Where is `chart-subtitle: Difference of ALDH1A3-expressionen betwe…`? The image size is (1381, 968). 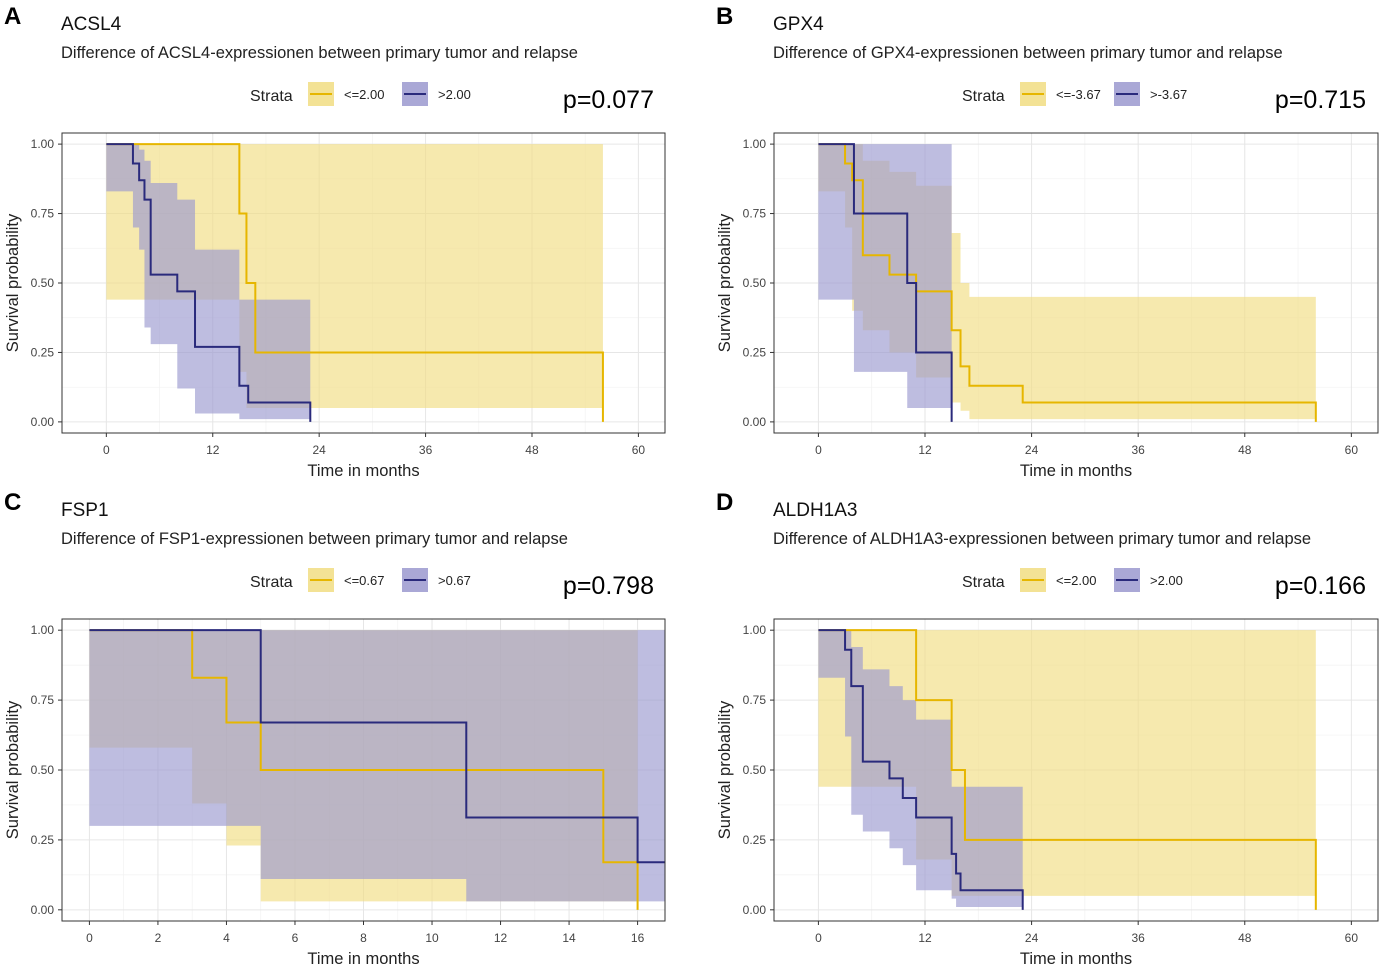 chart-subtitle: Difference of ALDH1A3-expressionen betwe… is located at coordinates (1042, 539).